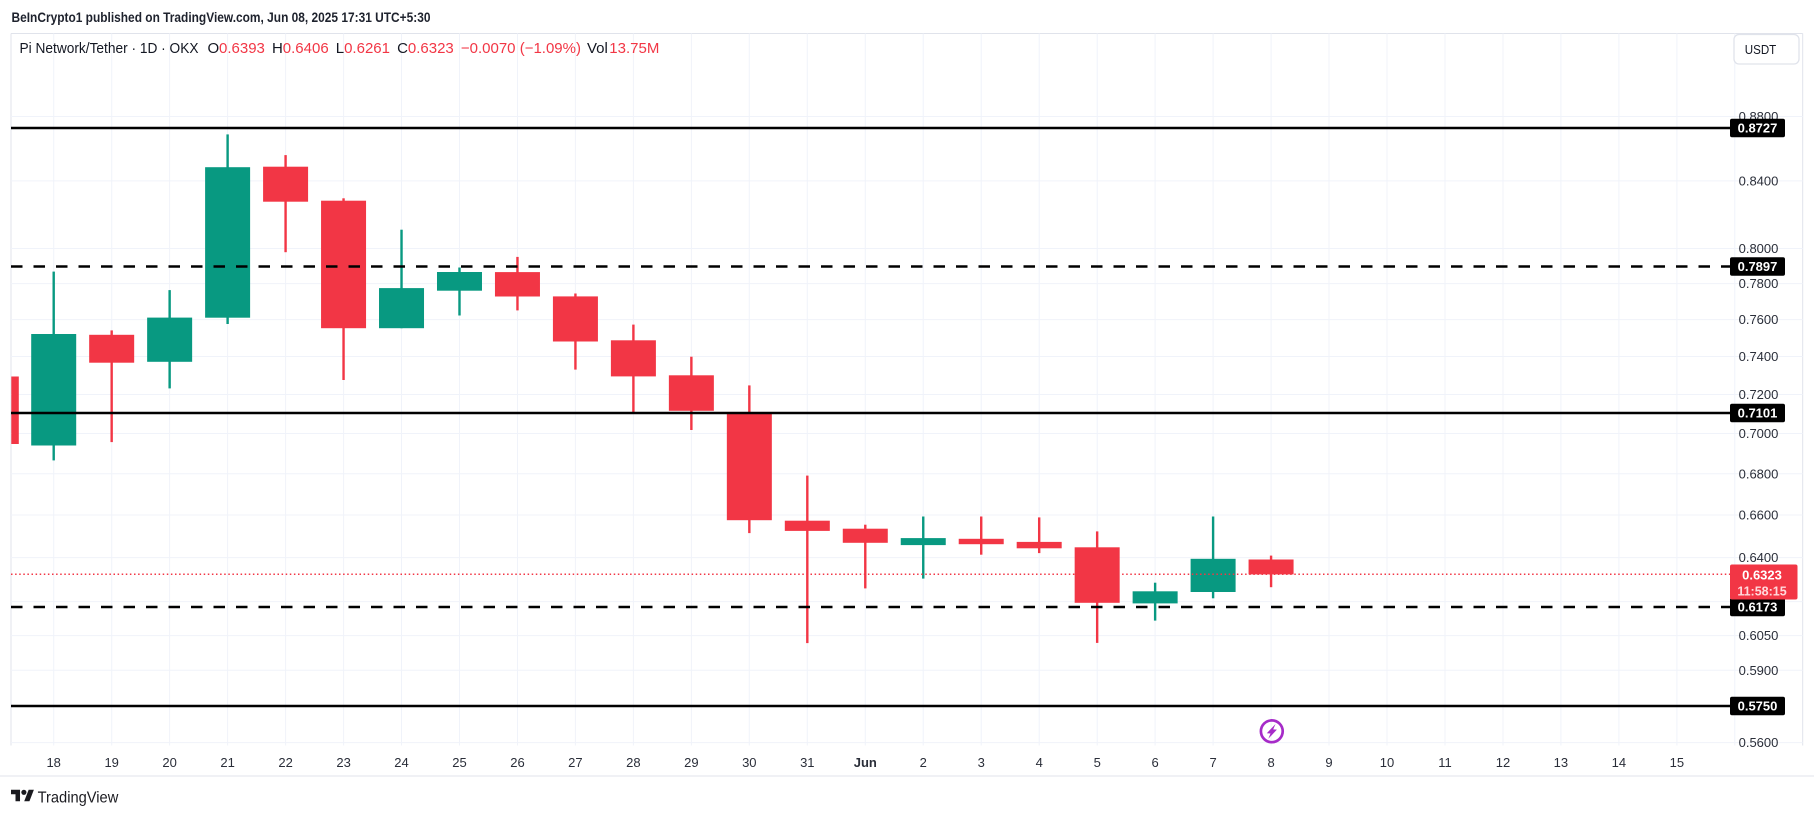  I want to click on svg-text: 30, so click(749, 762).